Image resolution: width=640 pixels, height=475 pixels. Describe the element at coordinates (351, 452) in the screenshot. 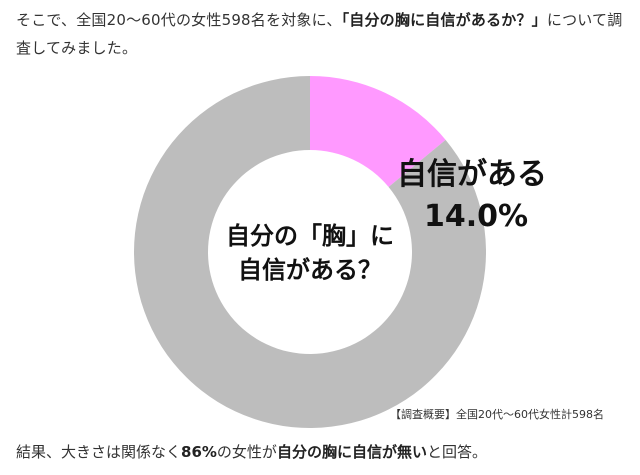

I see `result-emphasis: 自分の胸に自信が無い` at that location.